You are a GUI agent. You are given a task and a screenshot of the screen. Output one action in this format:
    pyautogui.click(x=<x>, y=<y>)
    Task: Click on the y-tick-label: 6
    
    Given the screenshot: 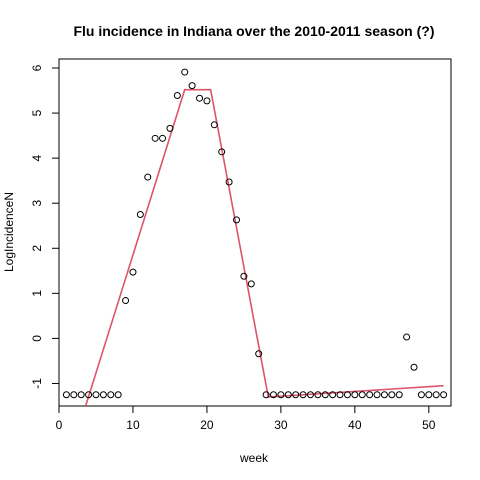 What is the action you would take?
    pyautogui.click(x=37, y=67)
    